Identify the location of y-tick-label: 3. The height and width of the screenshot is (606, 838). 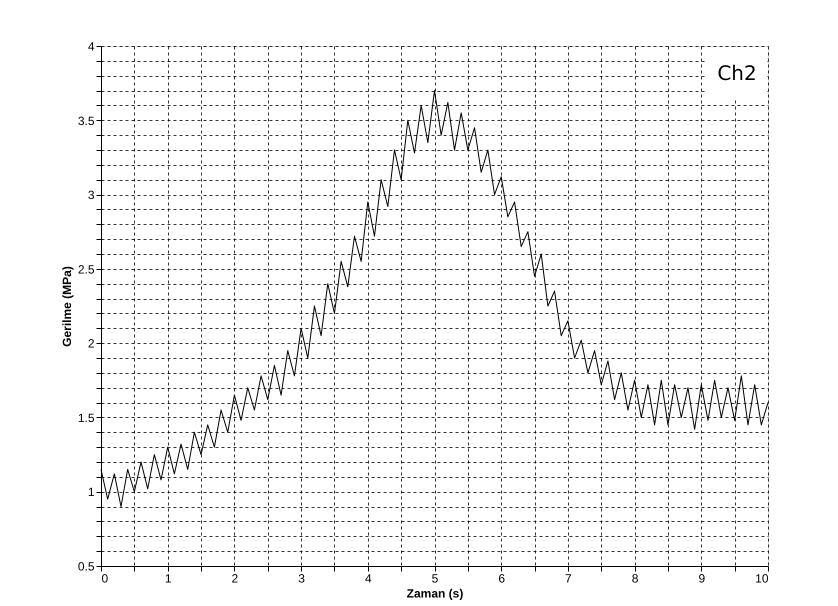
(91, 195).